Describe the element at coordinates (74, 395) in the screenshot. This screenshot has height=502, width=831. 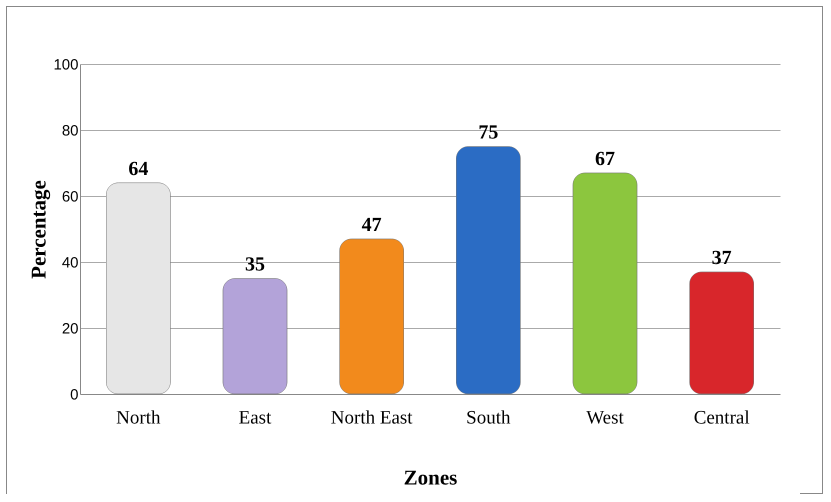
I see `y-tick-label: 0` at that location.